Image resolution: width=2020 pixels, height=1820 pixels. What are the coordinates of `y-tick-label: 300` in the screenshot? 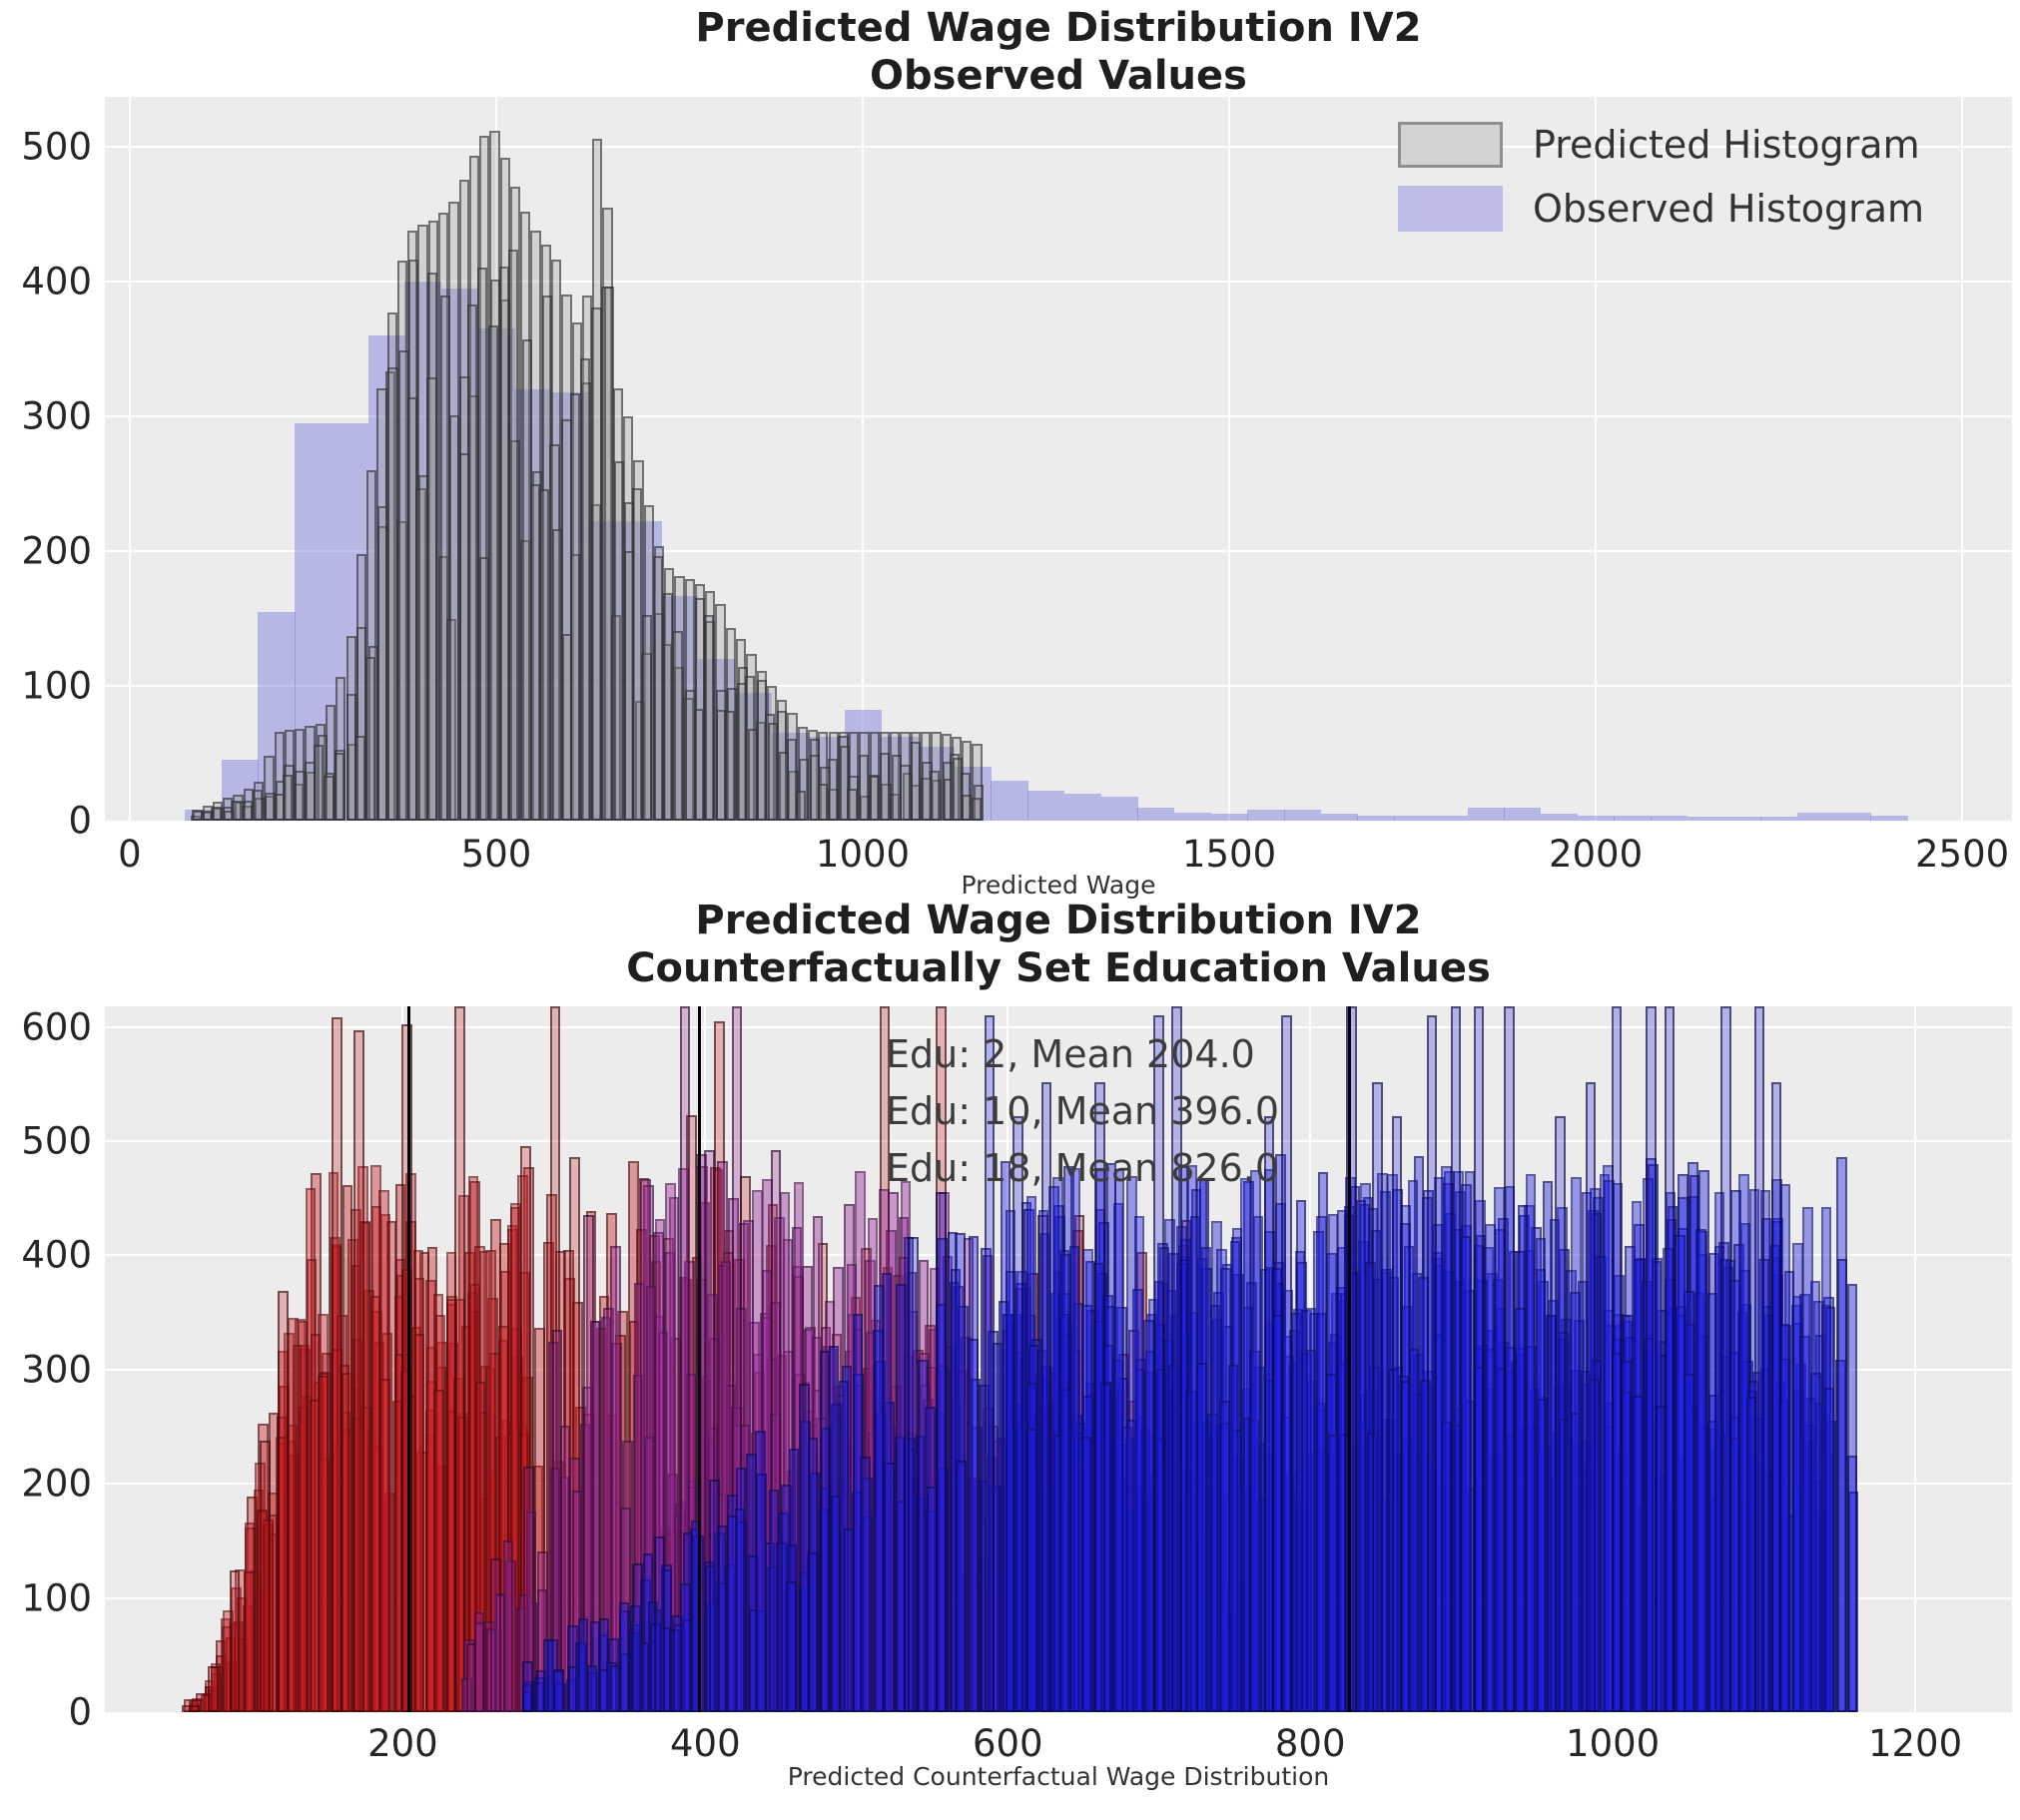 It's located at (57, 416).